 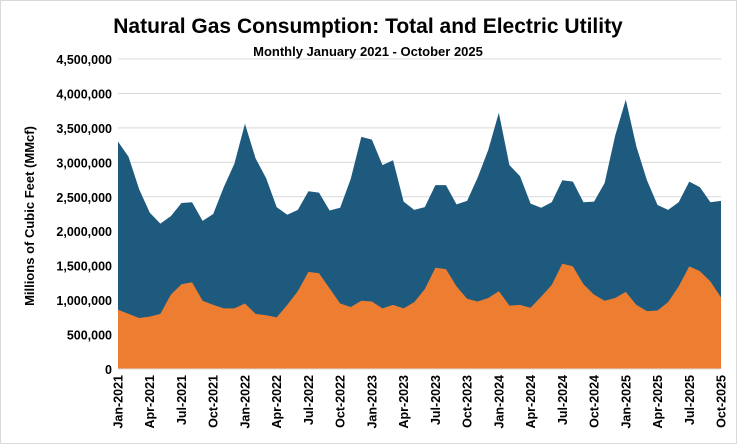 I want to click on x-tick-label: Apr-2025, so click(x=658, y=402).